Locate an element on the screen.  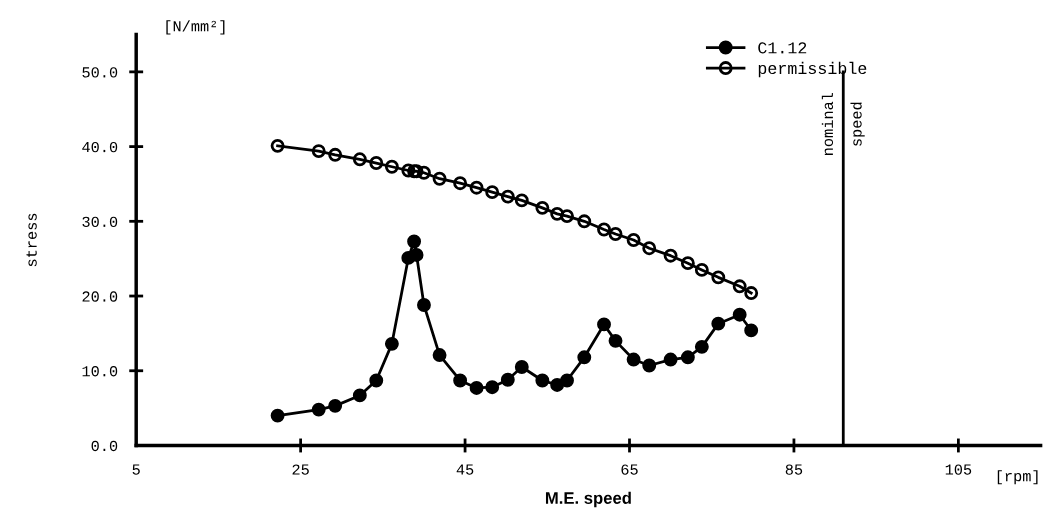
legend-label: permissible is located at coordinates (812, 69).